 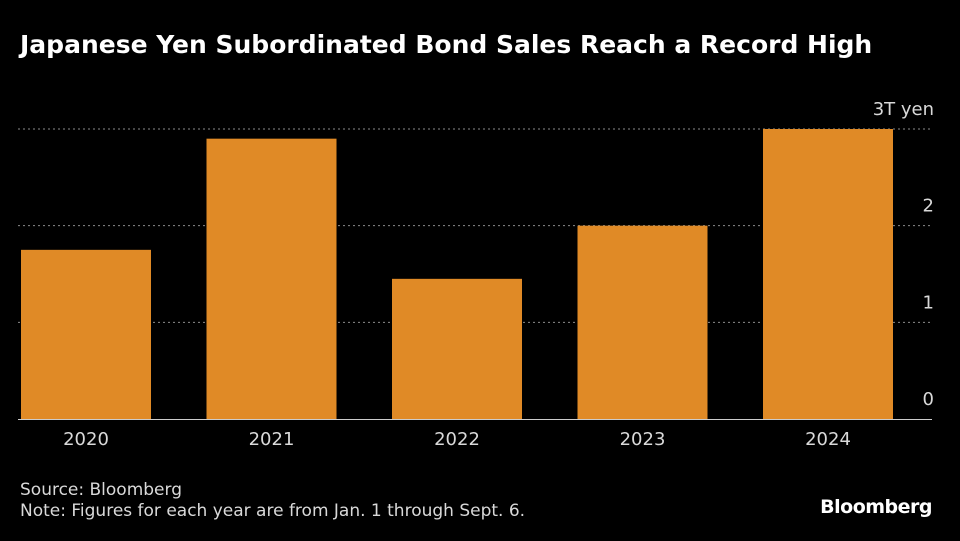 I want to click on x-tick-label: 2020, so click(x=86, y=439).